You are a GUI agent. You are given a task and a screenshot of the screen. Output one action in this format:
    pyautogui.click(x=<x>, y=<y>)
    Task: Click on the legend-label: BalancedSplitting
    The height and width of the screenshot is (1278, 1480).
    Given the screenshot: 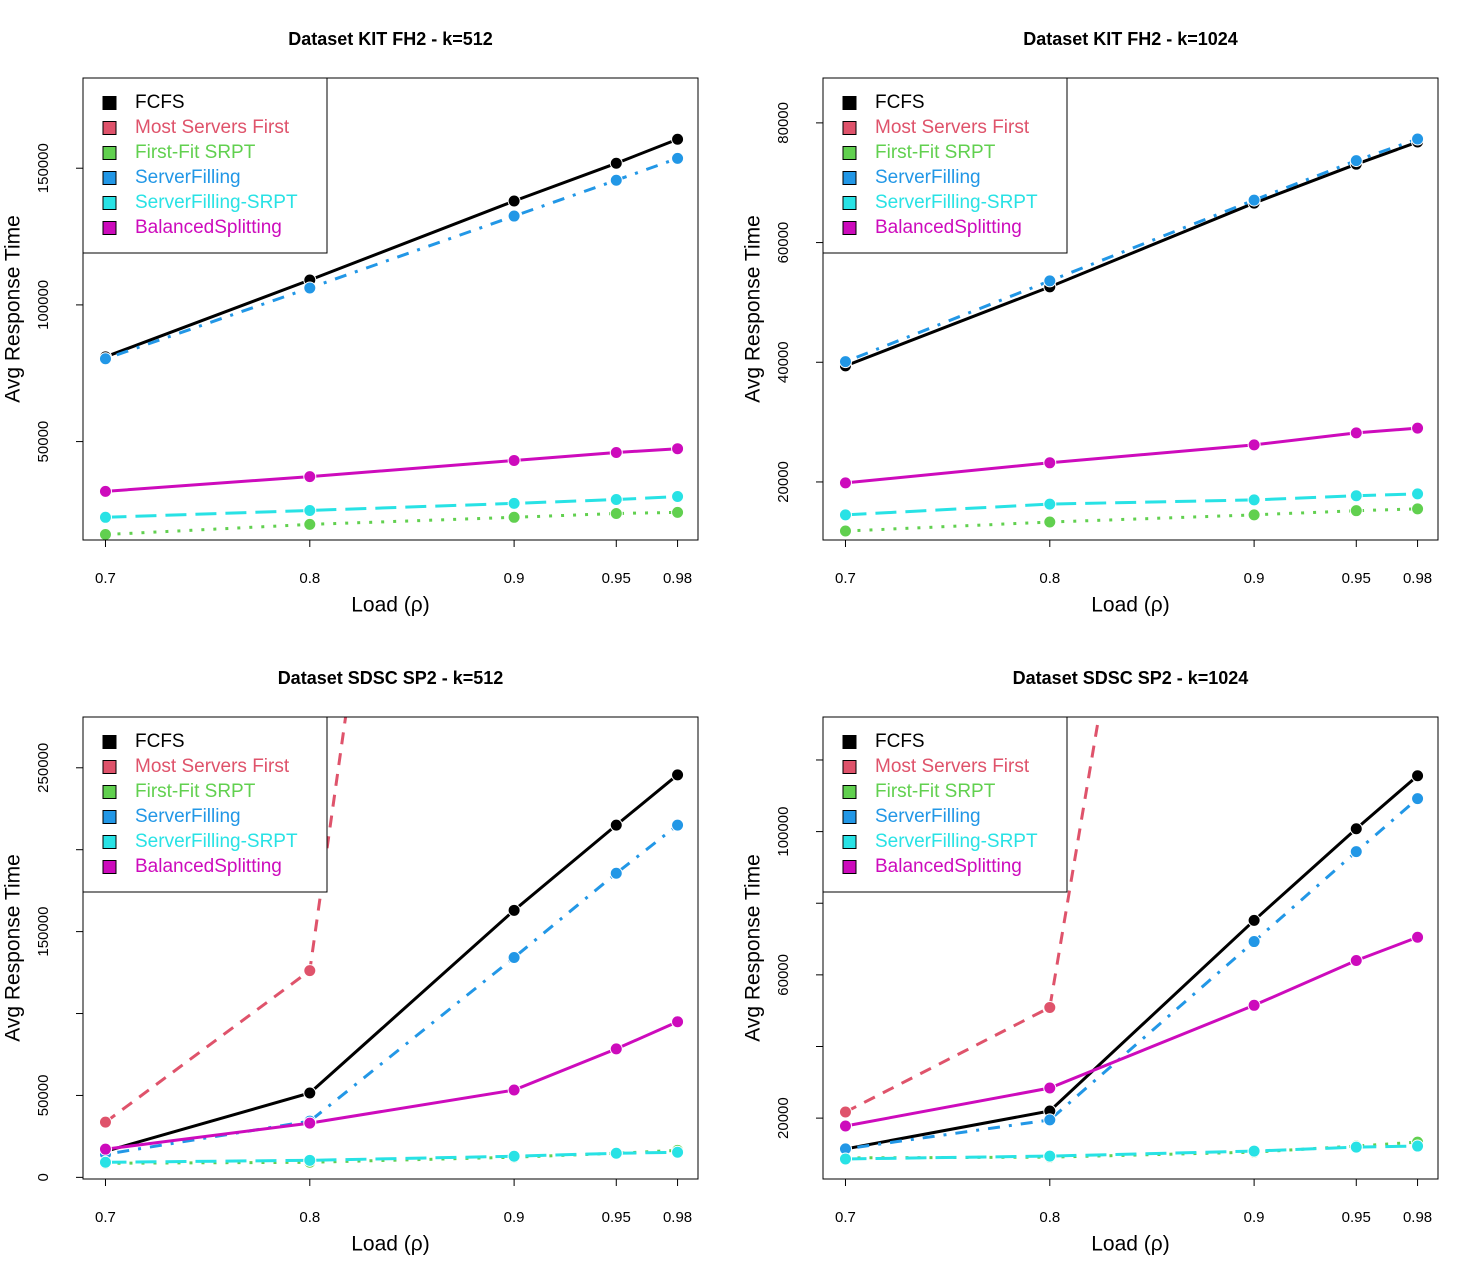 What is the action you would take?
    pyautogui.click(x=948, y=227)
    